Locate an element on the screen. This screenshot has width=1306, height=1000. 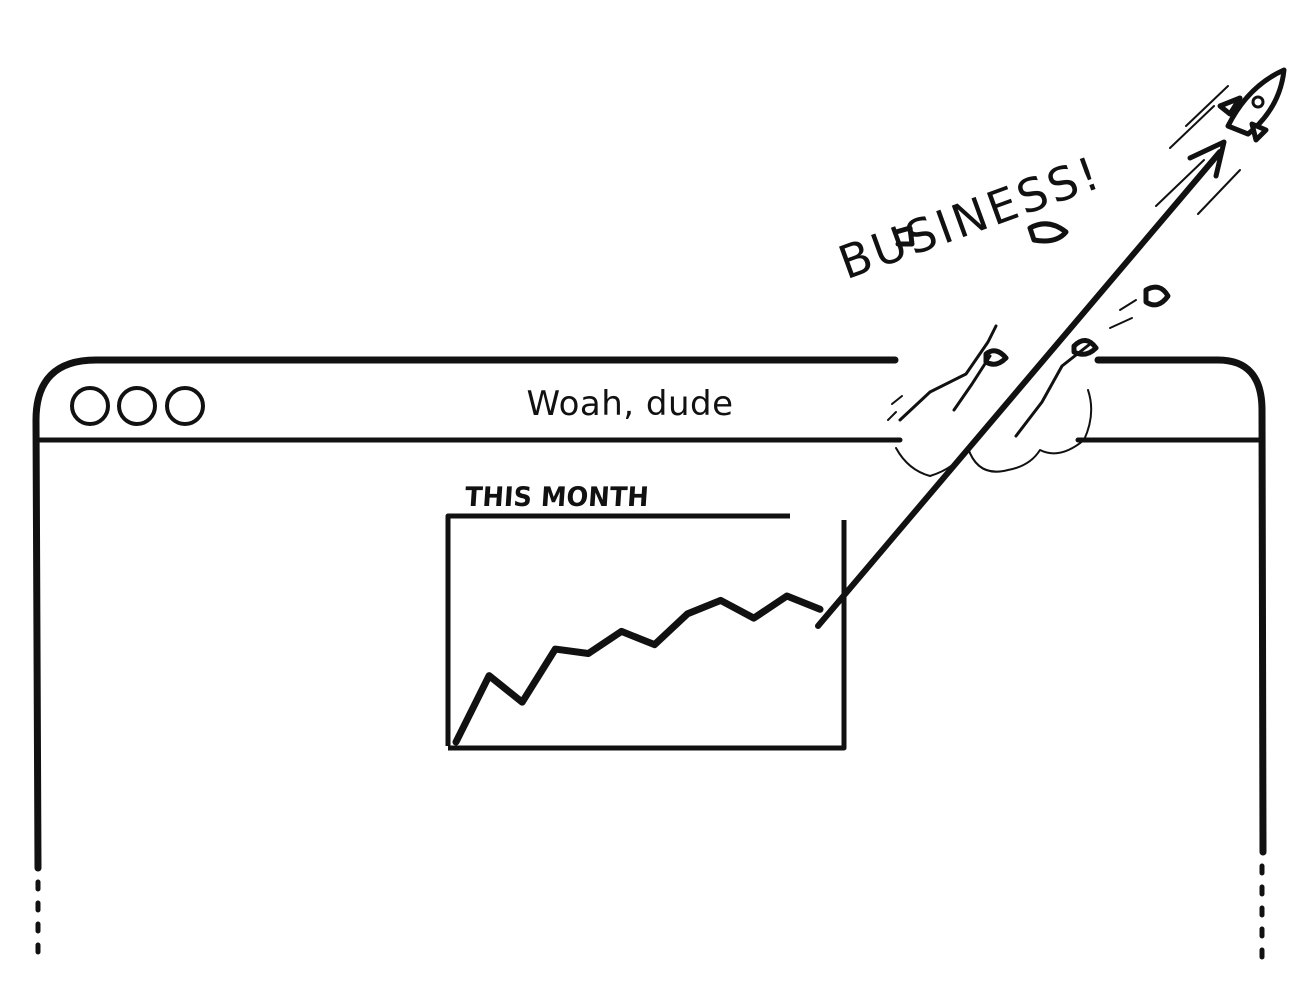
window-button-close is located at coordinates (90, 406).